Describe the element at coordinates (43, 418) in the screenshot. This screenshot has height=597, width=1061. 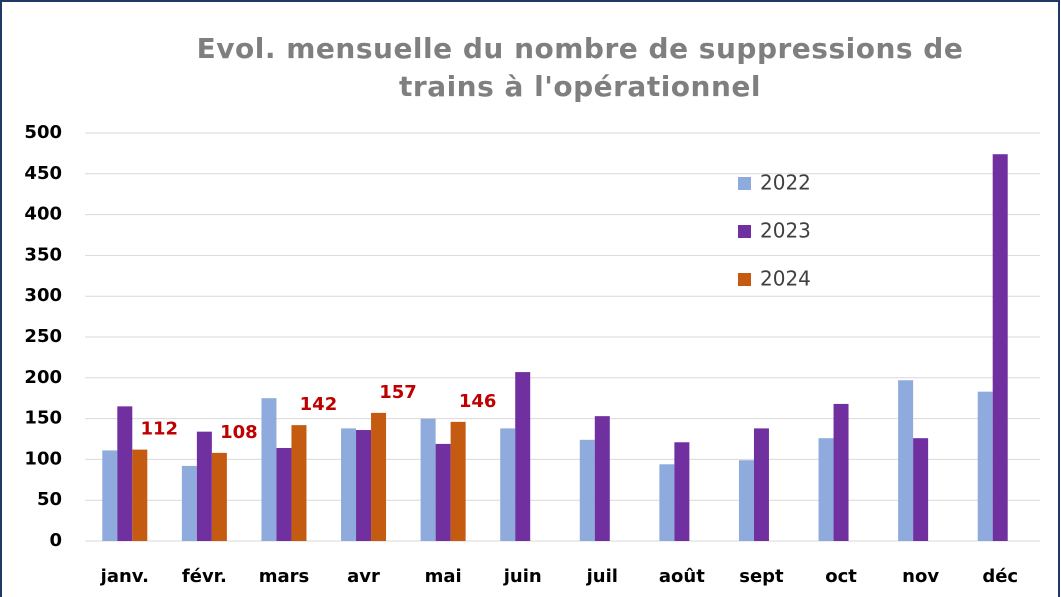
I see `y-tick-label: 150` at that location.